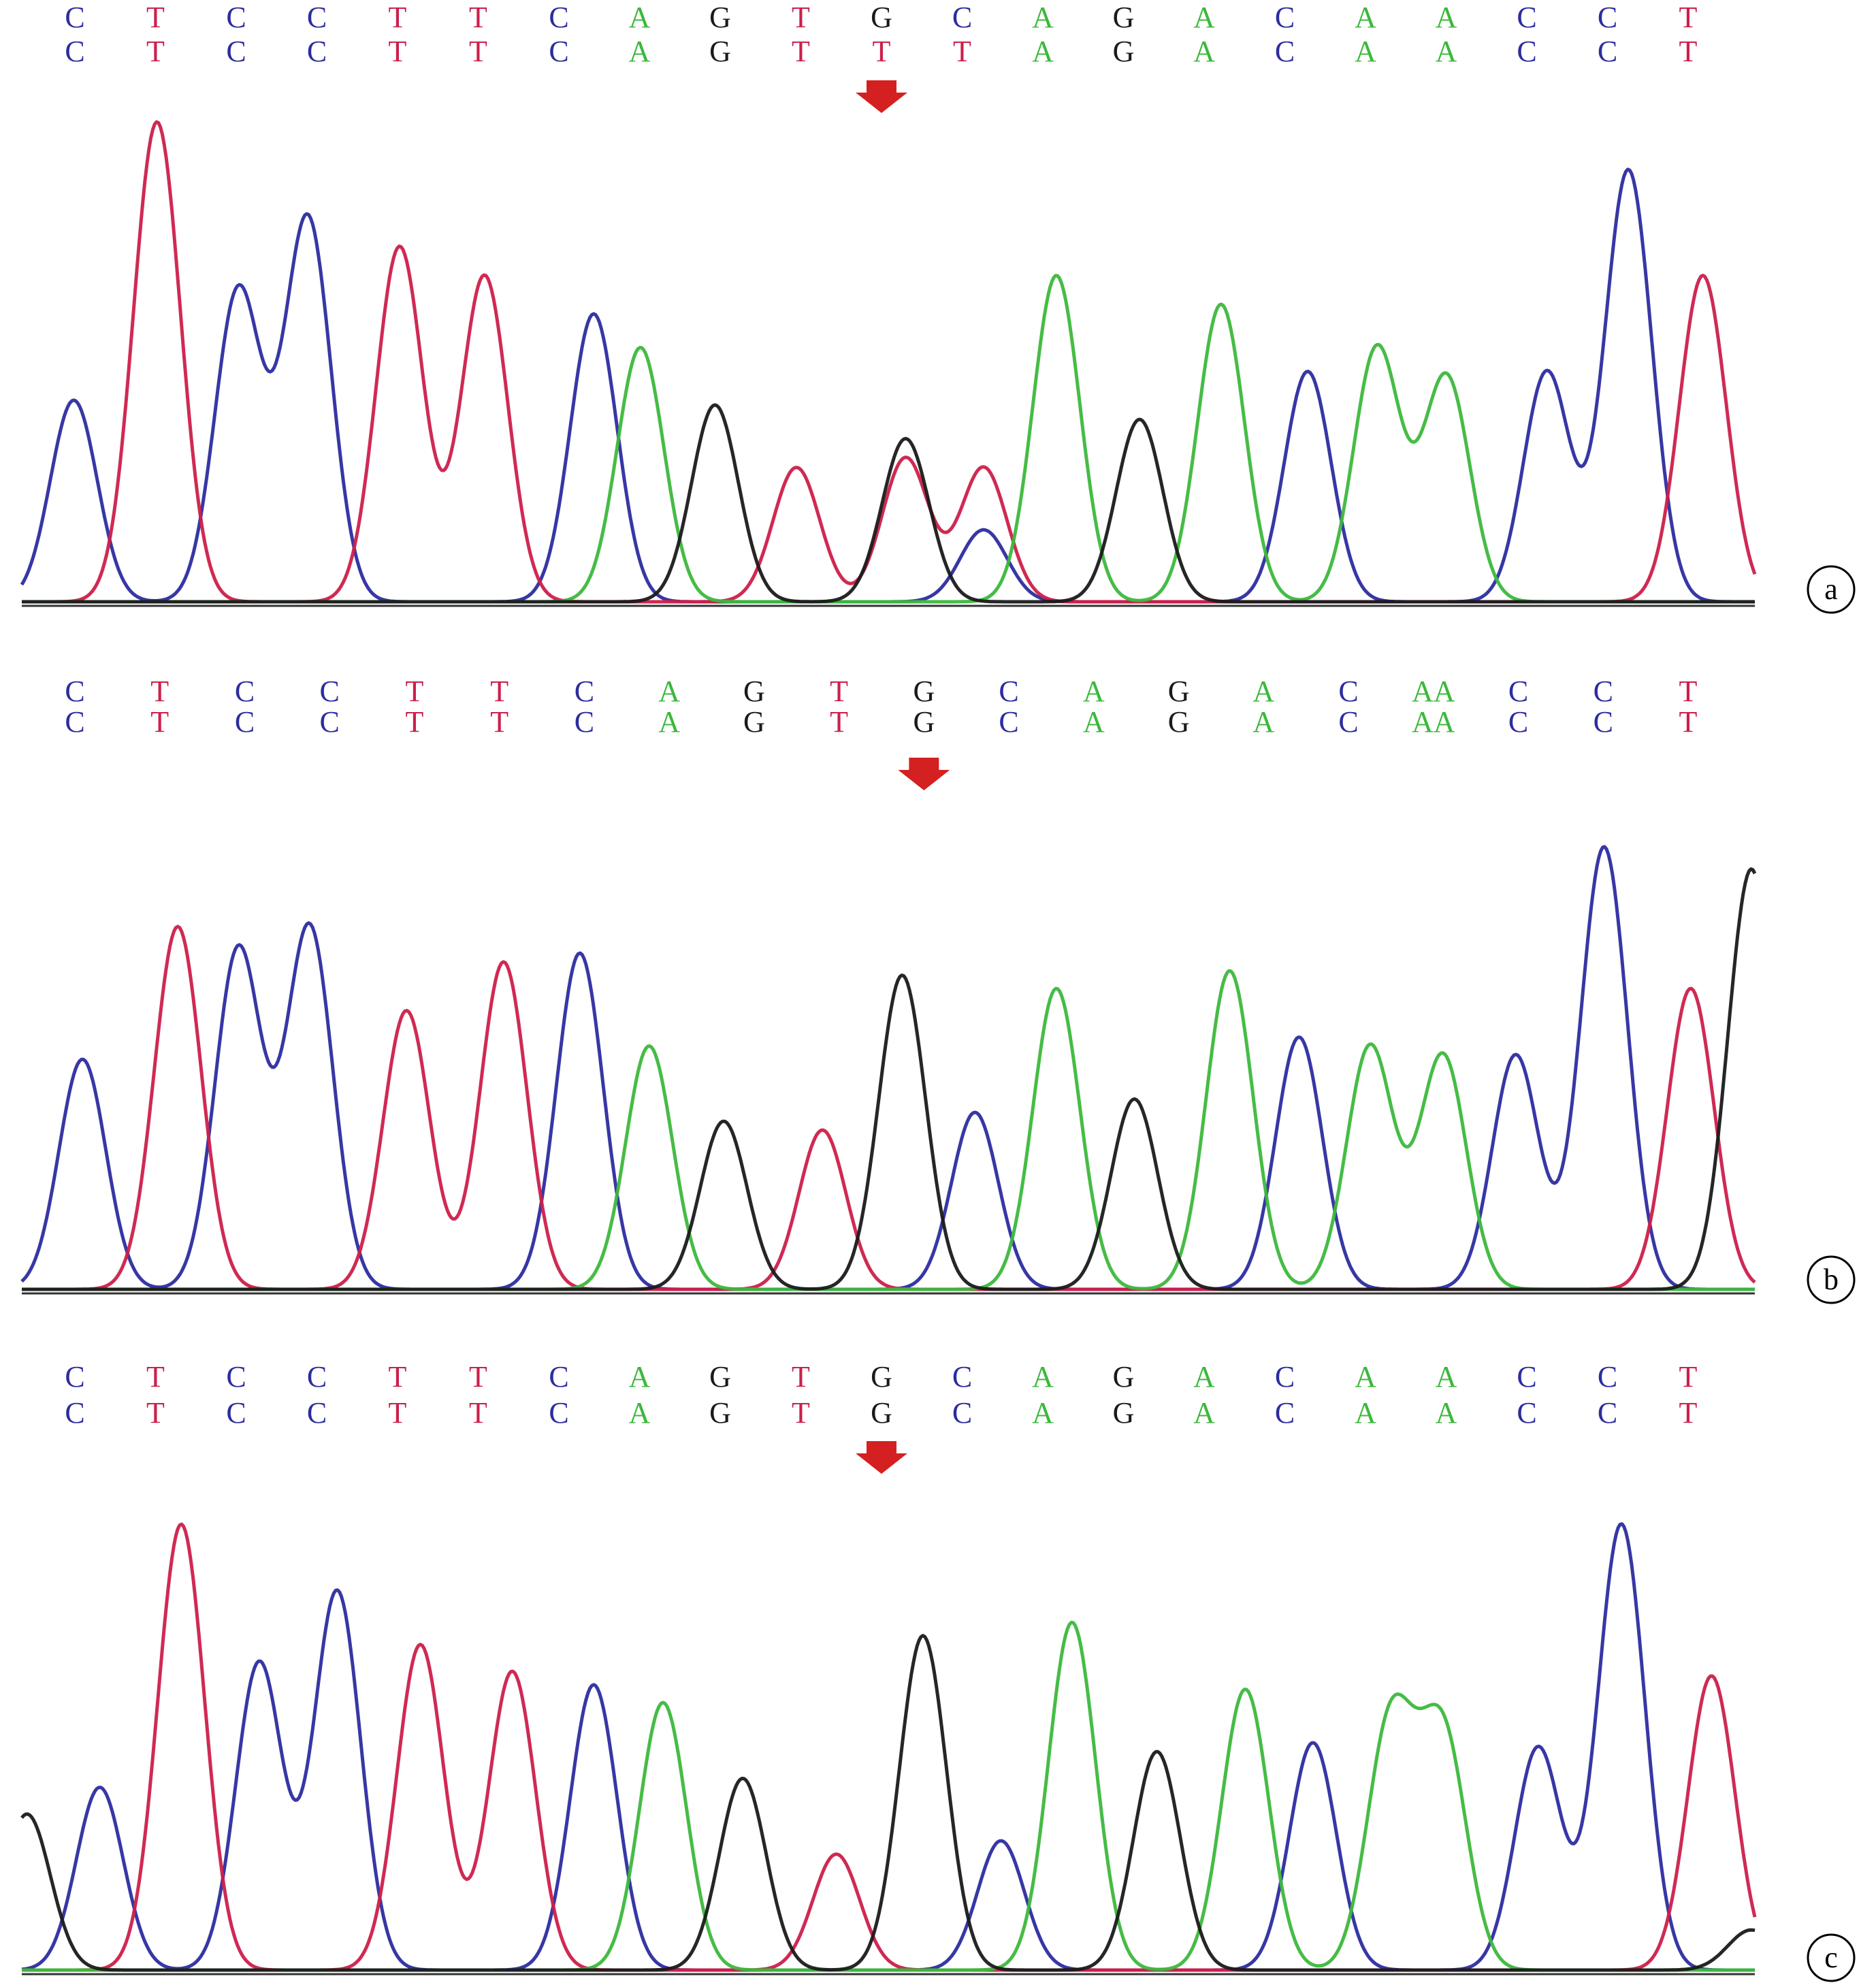 Image resolution: width=1876 pixels, height=1983 pixels. What do you see at coordinates (1434, 691) in the screenshot?
I see `reference-row-base: AA` at bounding box center [1434, 691].